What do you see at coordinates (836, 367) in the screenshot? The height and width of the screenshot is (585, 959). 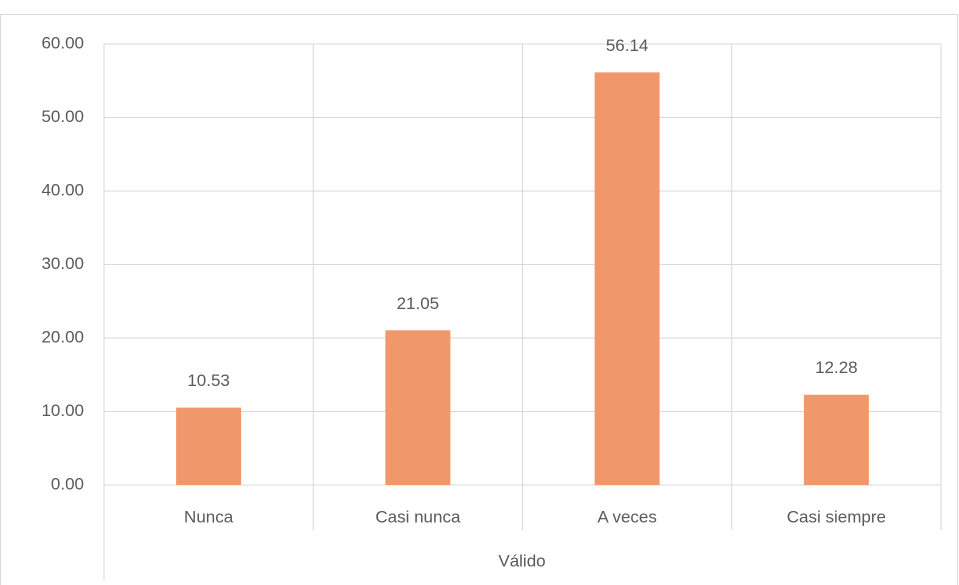 I see `data-label: 12.28` at bounding box center [836, 367].